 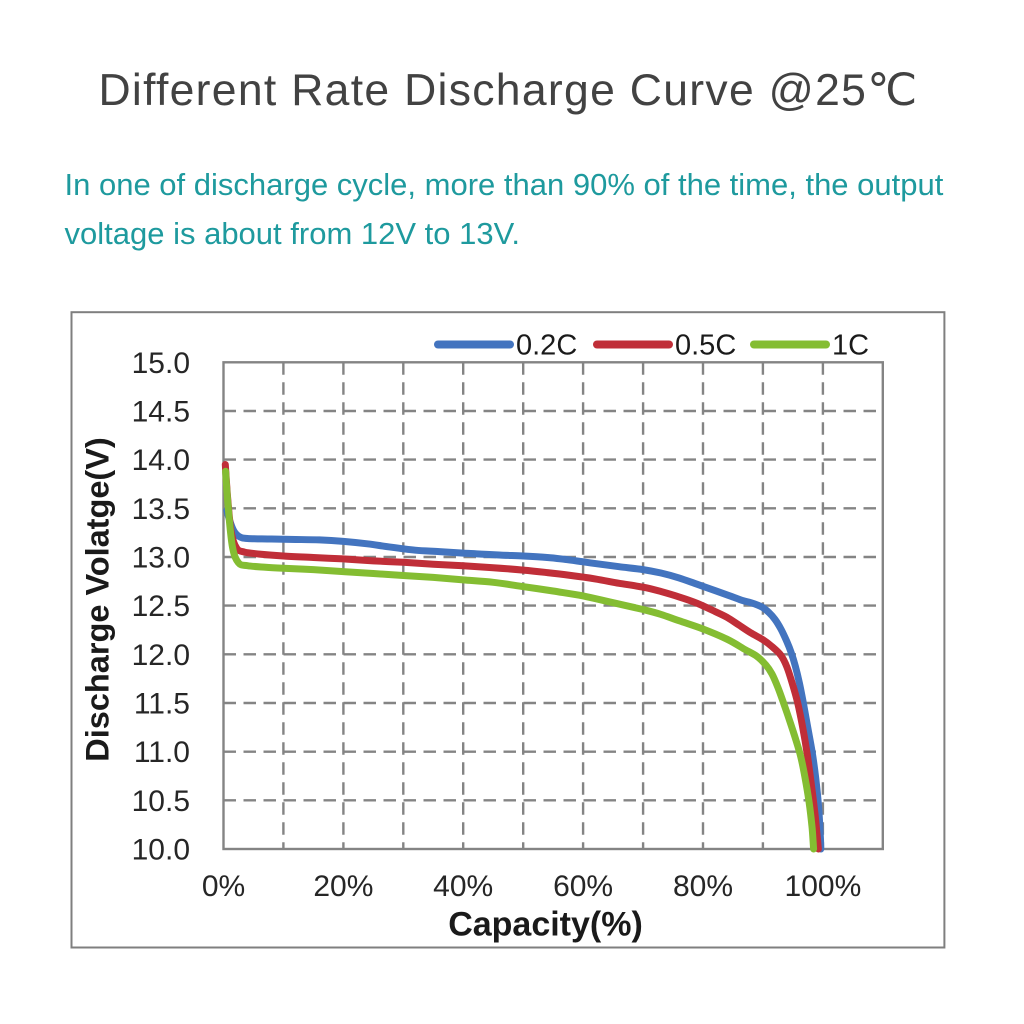 What do you see at coordinates (546, 346) in the screenshot?
I see `svg-text: 0.2C` at bounding box center [546, 346].